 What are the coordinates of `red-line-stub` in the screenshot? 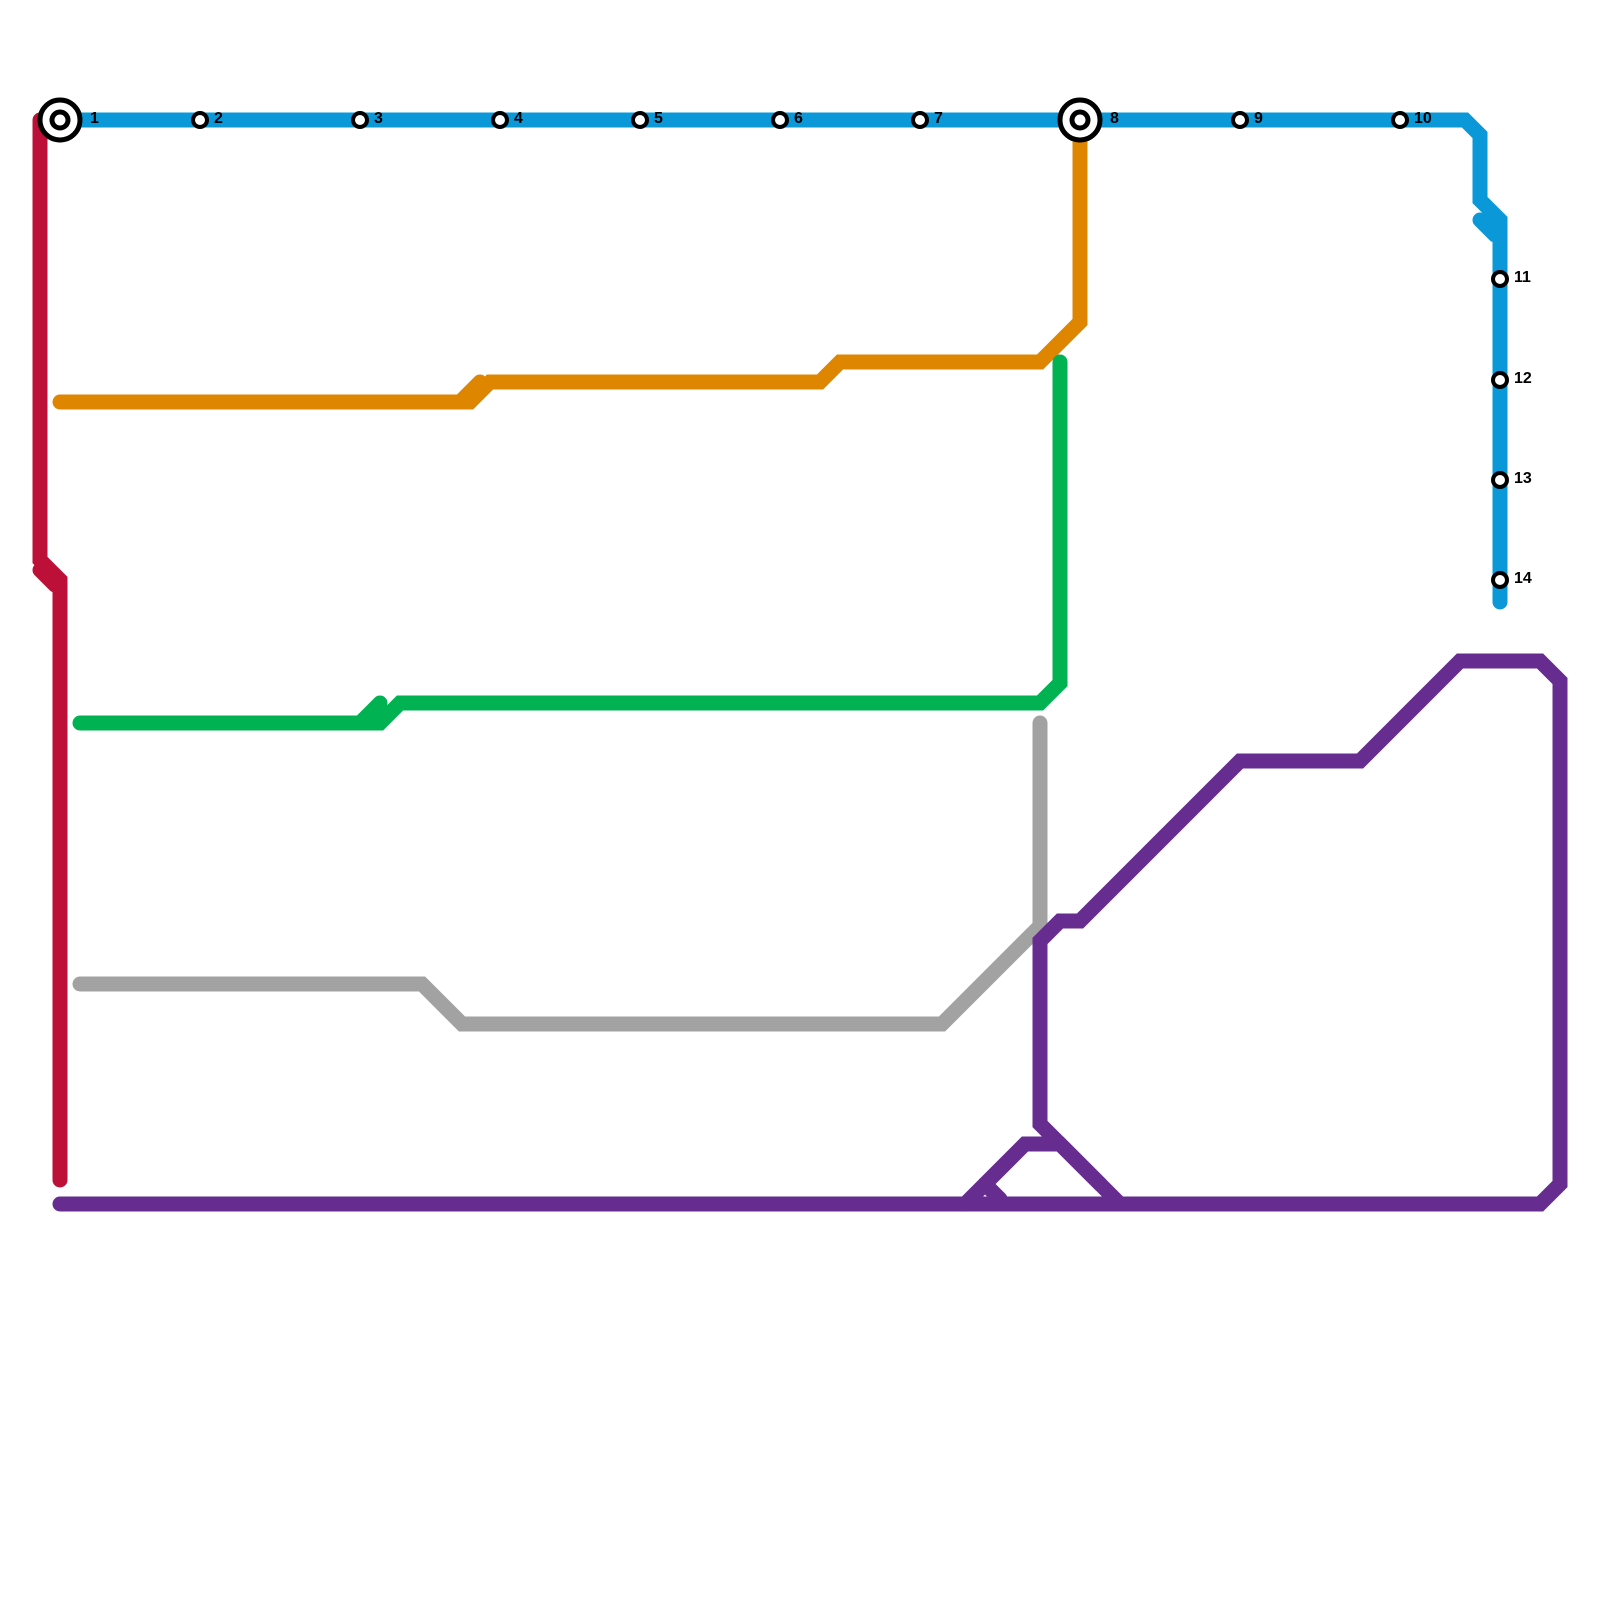 It's located at (47, 577).